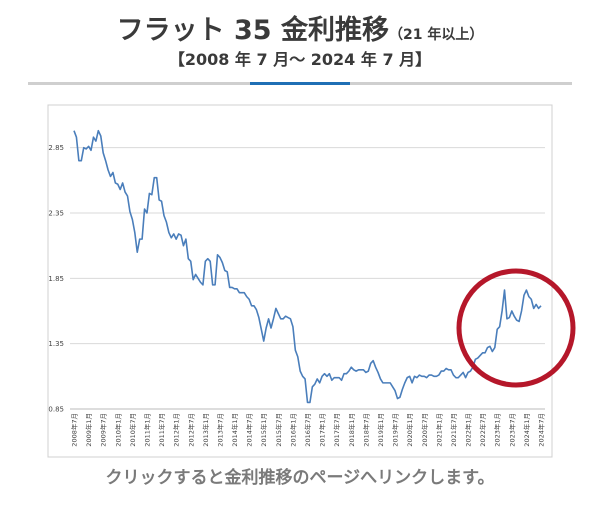 This screenshot has height=521, width=600. Describe the element at coordinates (541, 430) in the screenshot. I see `x-tick-label: 2024年7月` at that location.